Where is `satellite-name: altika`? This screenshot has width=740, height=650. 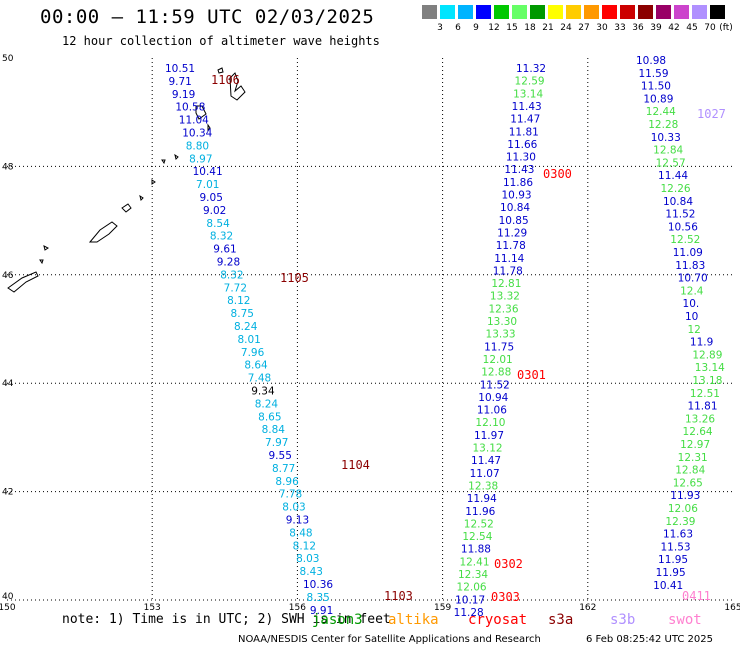
satellite-name: altika is located at coordinates (413, 620).